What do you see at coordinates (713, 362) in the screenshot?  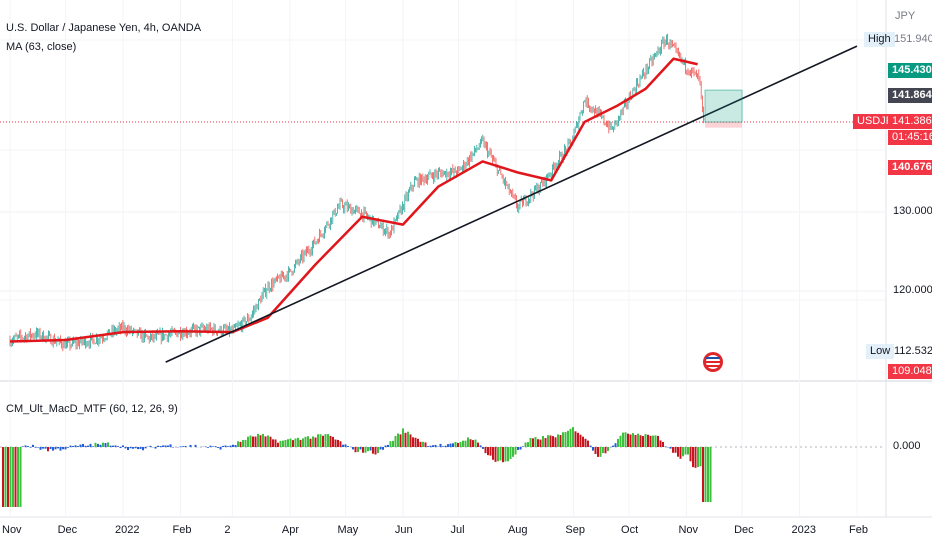 I see `events-flag-icon` at bounding box center [713, 362].